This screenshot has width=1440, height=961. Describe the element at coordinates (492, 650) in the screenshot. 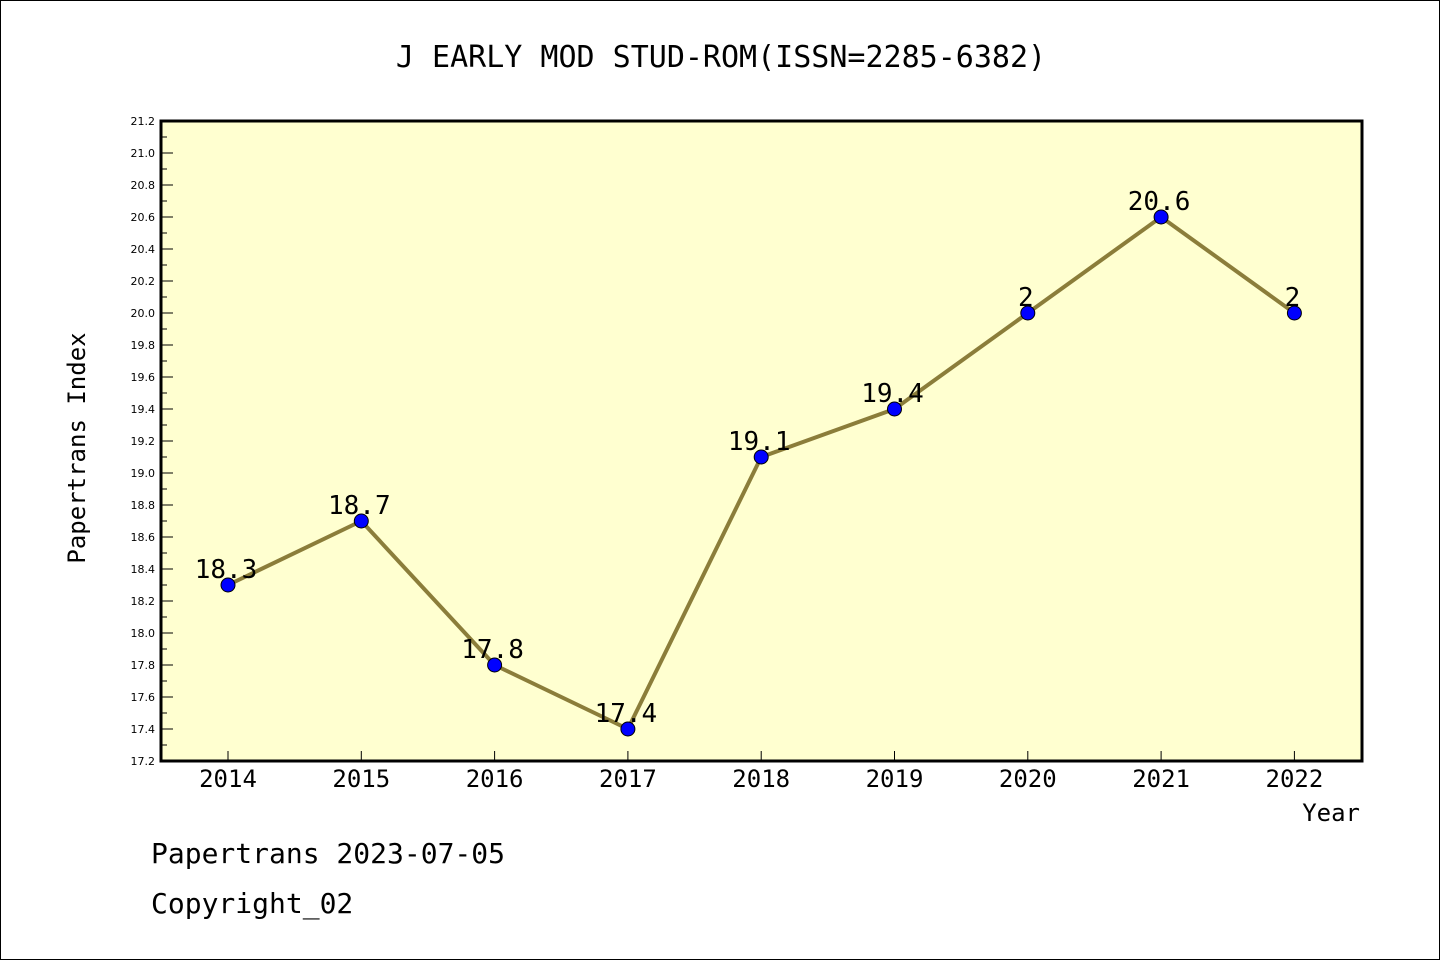

I see `data-label: 17.8` at that location.